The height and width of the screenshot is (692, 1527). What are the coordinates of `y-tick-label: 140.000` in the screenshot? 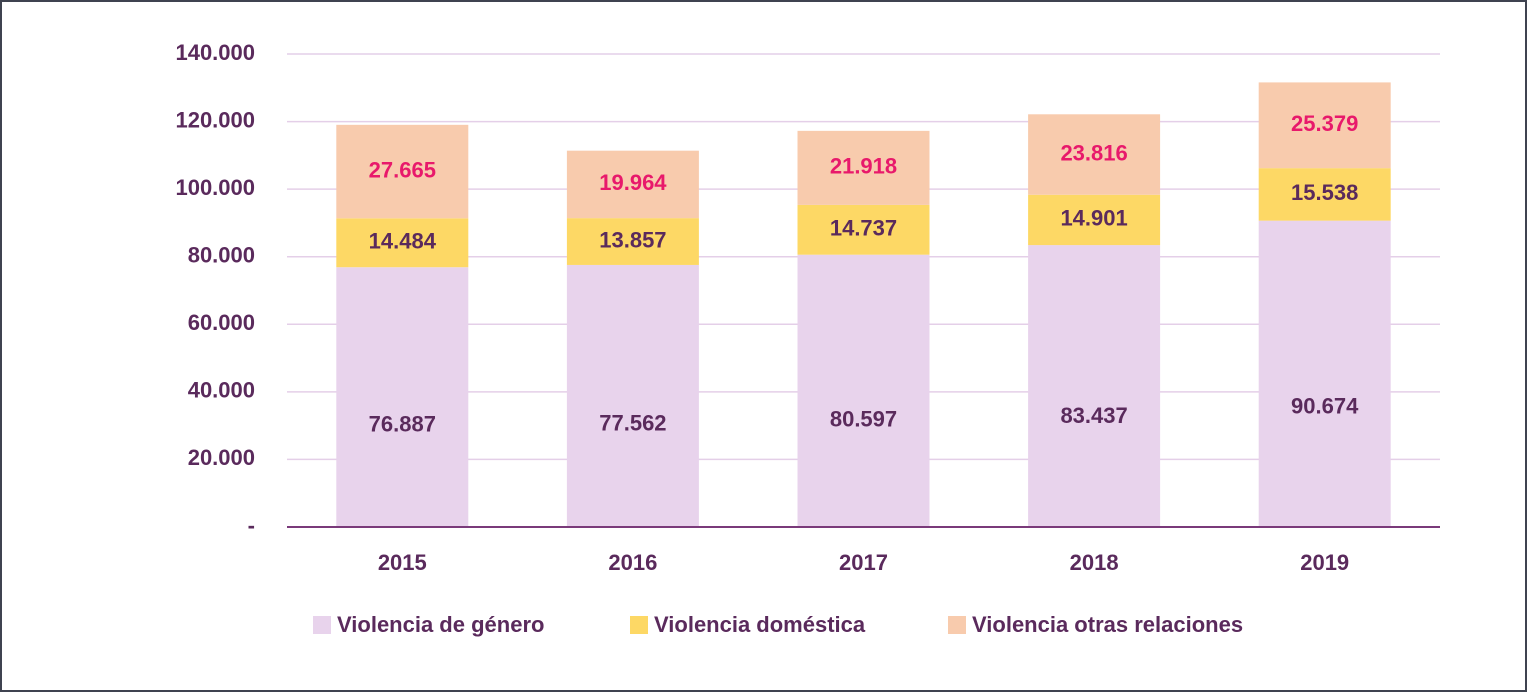 It's located at (215, 52).